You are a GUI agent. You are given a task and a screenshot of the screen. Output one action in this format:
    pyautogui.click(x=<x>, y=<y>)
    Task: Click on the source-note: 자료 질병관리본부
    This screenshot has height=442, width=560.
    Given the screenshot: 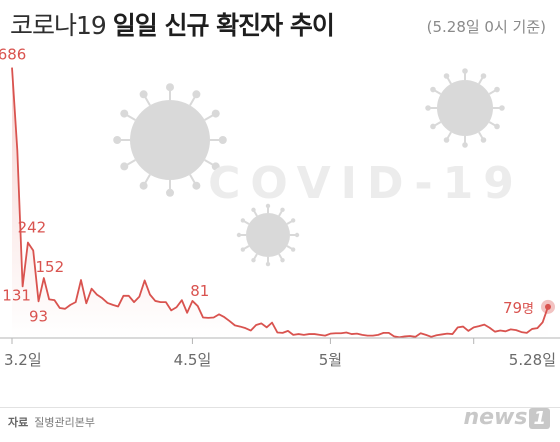 What is the action you would take?
    pyautogui.click(x=51, y=422)
    